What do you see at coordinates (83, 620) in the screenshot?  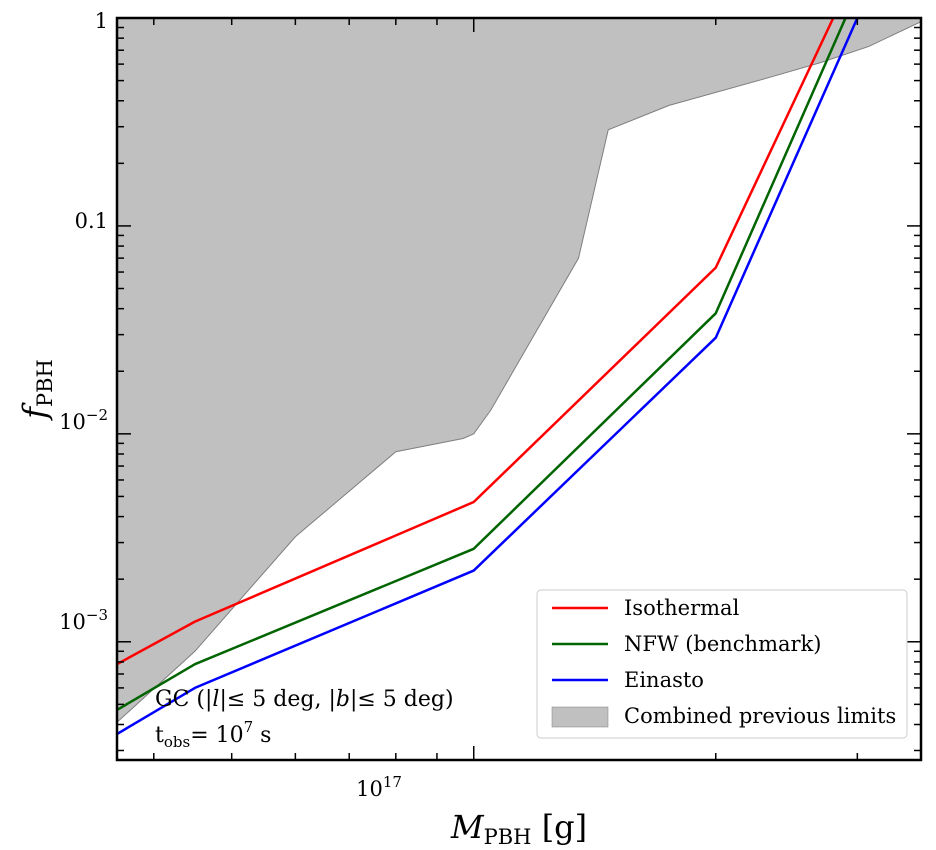 I see `y-tick-label-1e-3: 10⁻³` at bounding box center [83, 620].